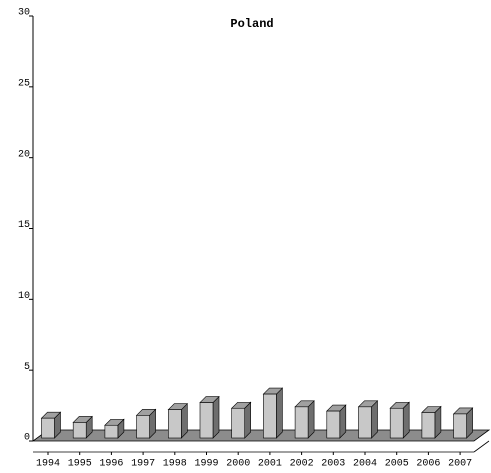  What do you see at coordinates (27, 438) in the screenshot?
I see `y-tick-label: 0` at bounding box center [27, 438].